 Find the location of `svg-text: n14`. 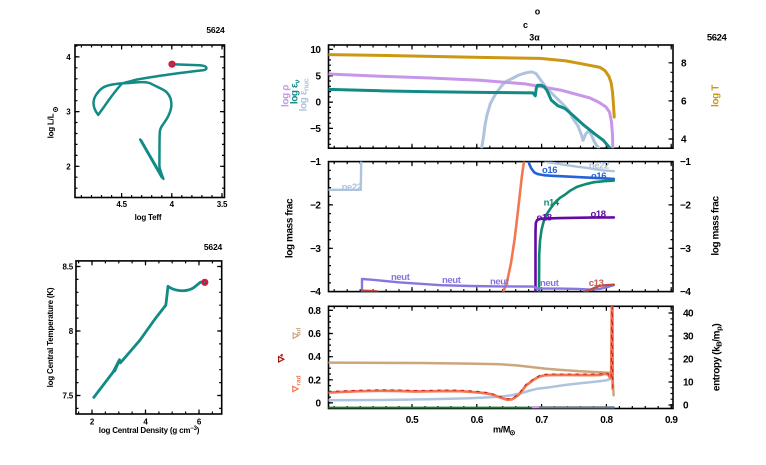

svg-text: n14 is located at coordinates (552, 203).